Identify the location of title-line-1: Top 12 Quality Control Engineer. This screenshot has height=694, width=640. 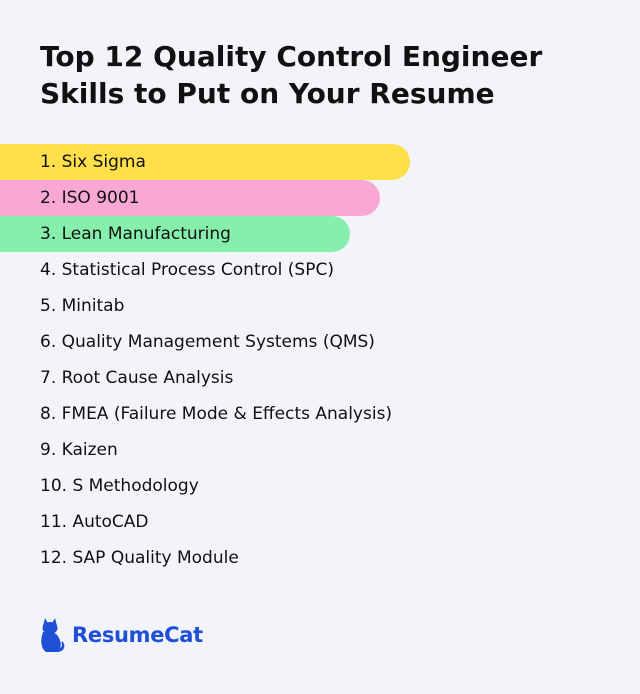
(291, 56).